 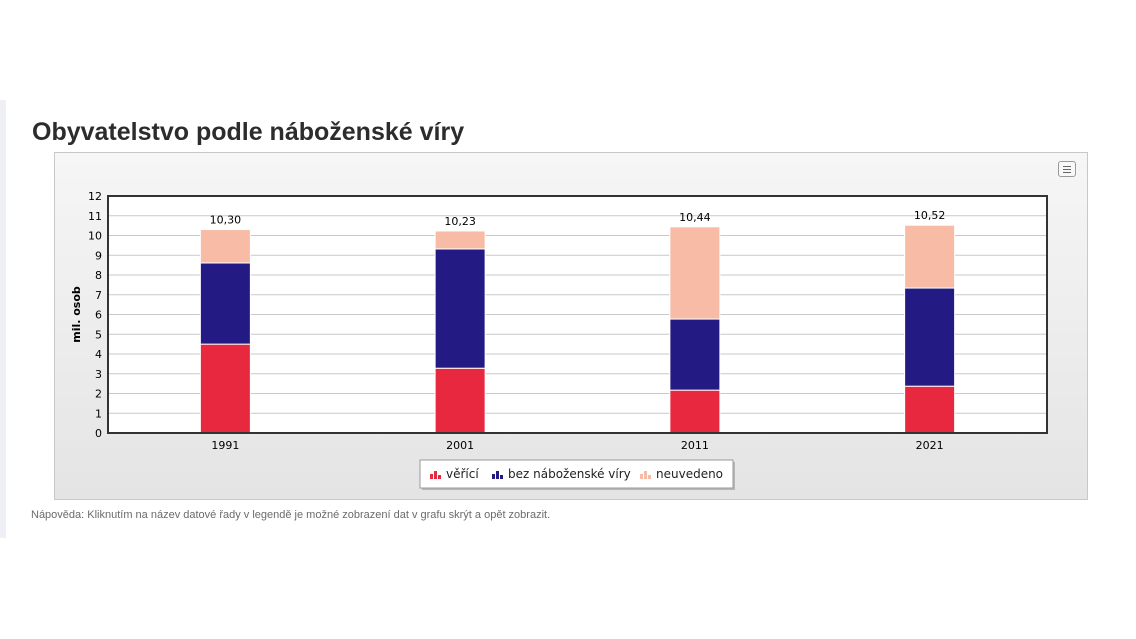 I want to click on y-tick-label: 11, so click(x=95, y=216).